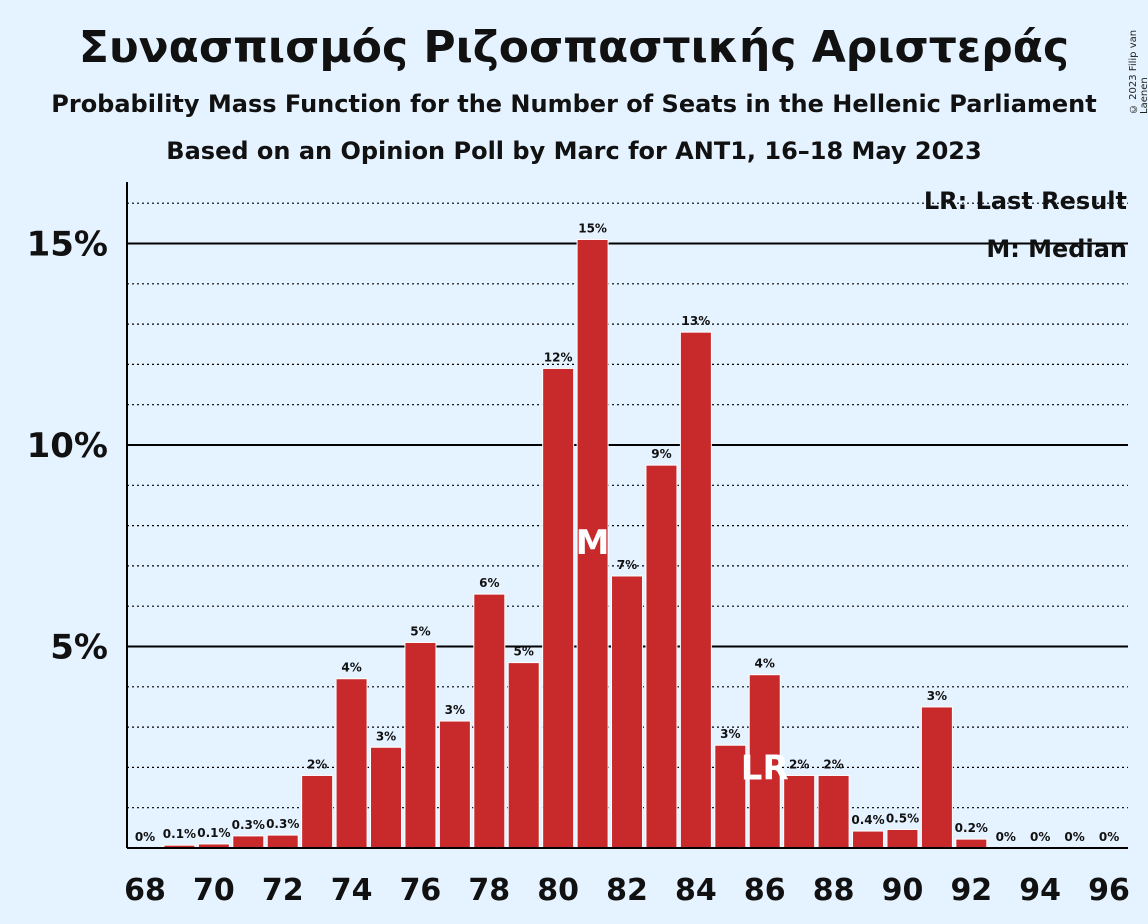 The width and height of the screenshot is (1148, 924). What do you see at coordinates (214, 890) in the screenshot?
I see `x-tick-label: 70` at bounding box center [214, 890].